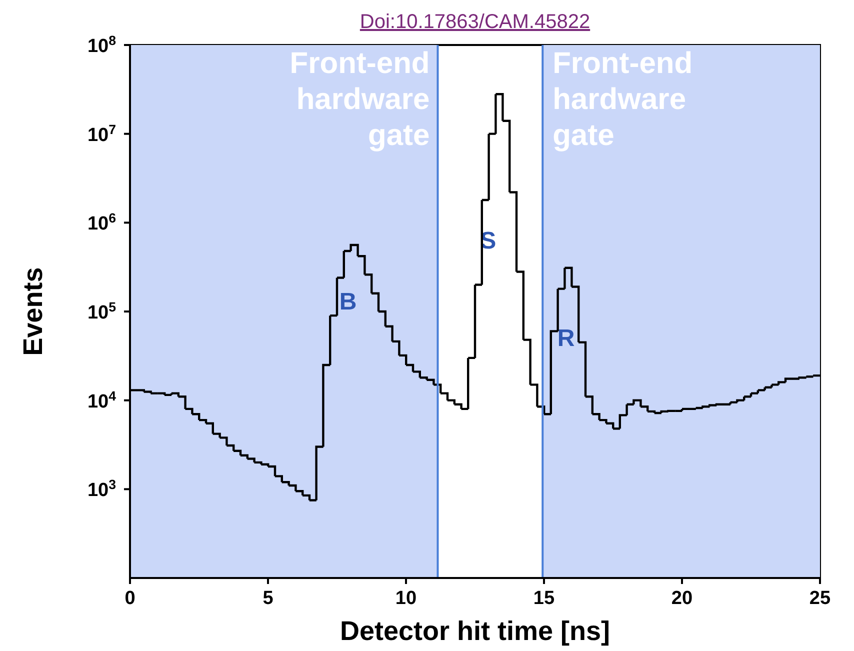 The width and height of the screenshot is (854, 651). What do you see at coordinates (102, 400) in the screenshot?
I see `y-tick-label: 10$^{4}$` at bounding box center [102, 400].